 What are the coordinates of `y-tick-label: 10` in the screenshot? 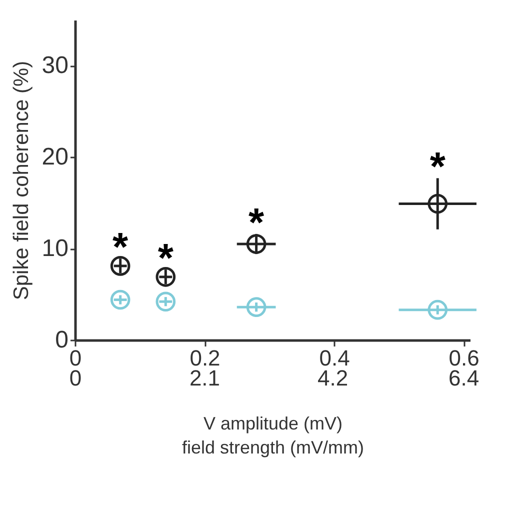 It's located at (55, 248).